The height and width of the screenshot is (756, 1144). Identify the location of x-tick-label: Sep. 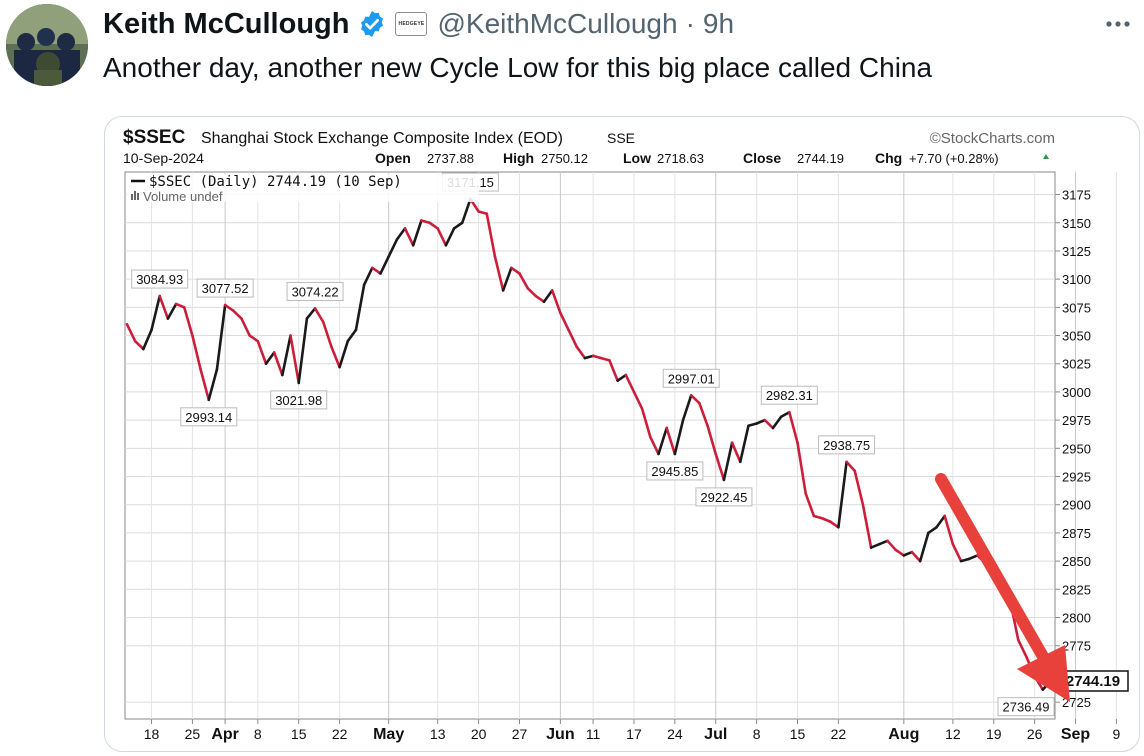
(1076, 734).